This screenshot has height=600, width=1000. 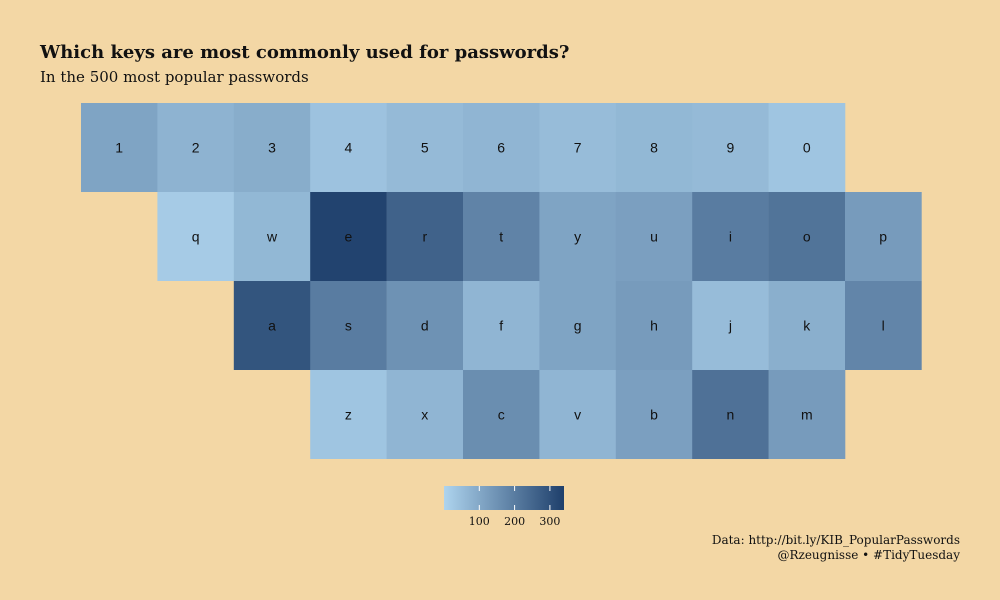 I want to click on key-tile-n, so click(x=730, y=414).